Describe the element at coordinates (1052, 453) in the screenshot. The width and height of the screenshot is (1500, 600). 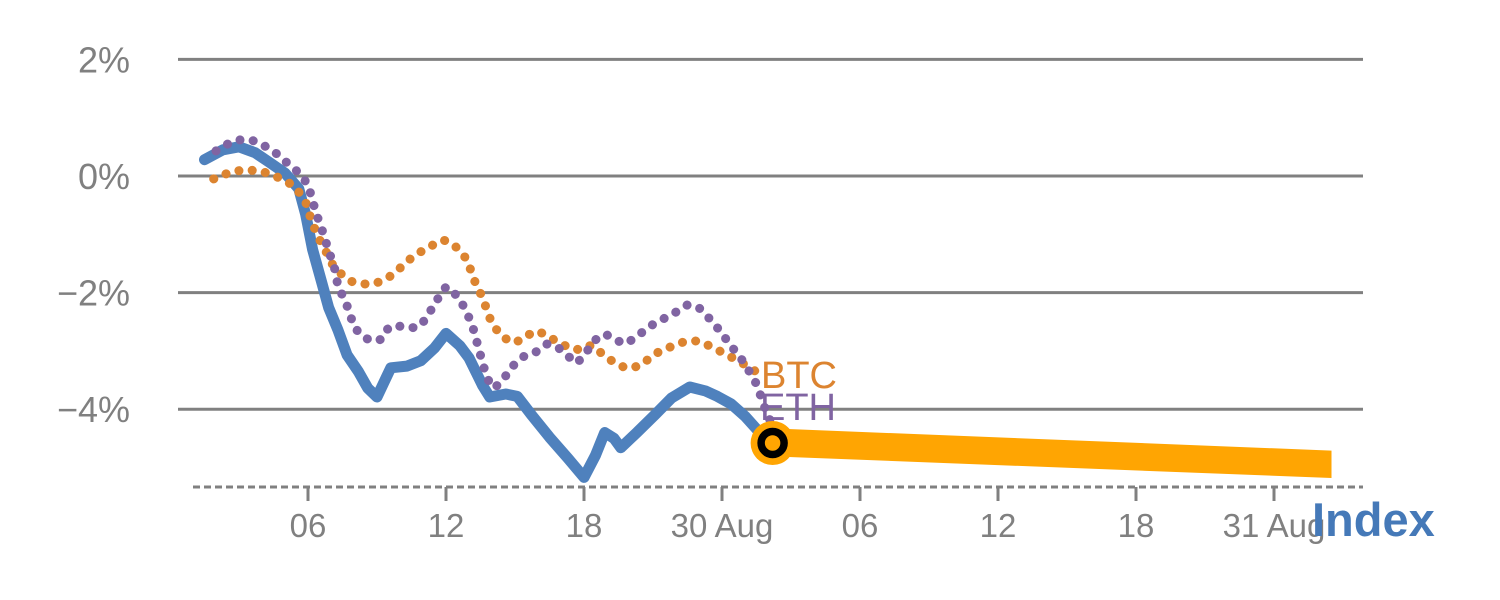
I see `forecast-band` at that location.